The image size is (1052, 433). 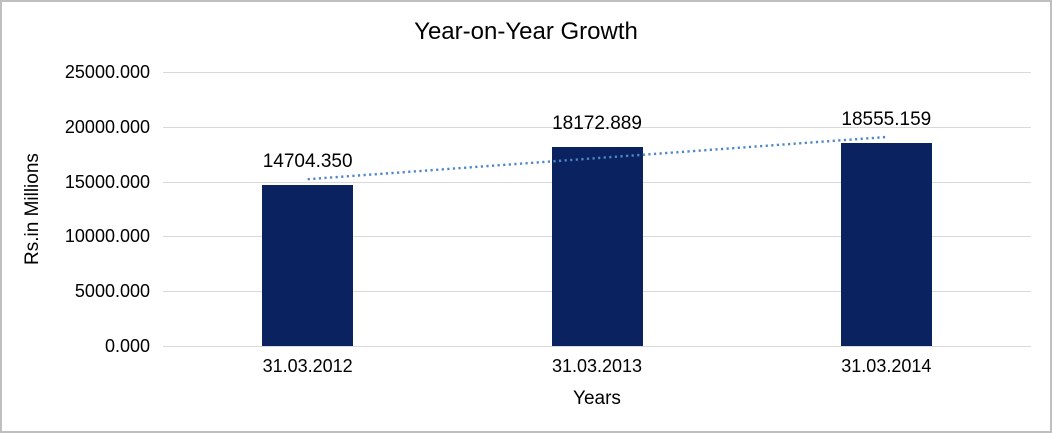 I want to click on y-tick-label: 5000.000, so click(x=112, y=291).